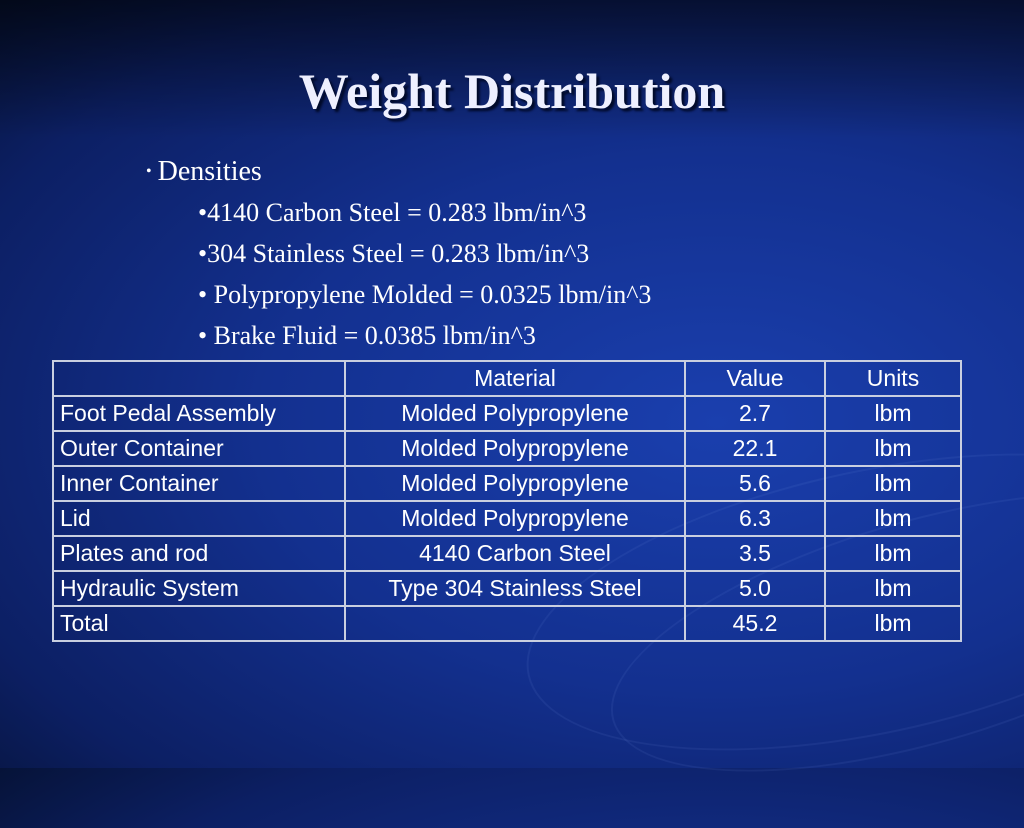 Image resolution: width=1024 pixels, height=828 pixels. I want to click on sub-bullet-polypropylene: • Polypropylene Molded = 0.0325 lbm/in^3, so click(425, 294).